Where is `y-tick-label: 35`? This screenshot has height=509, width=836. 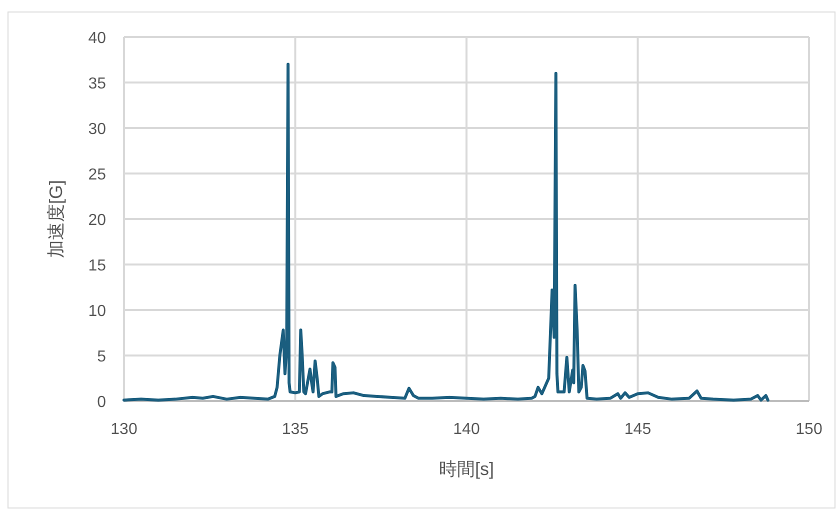 y-tick-label: 35 is located at coordinates (97, 84).